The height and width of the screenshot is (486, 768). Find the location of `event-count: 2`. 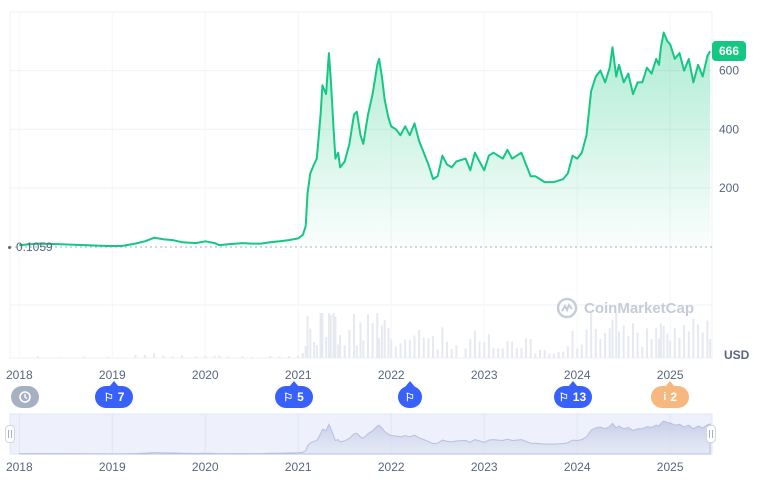

event-count: 2 is located at coordinates (674, 397).